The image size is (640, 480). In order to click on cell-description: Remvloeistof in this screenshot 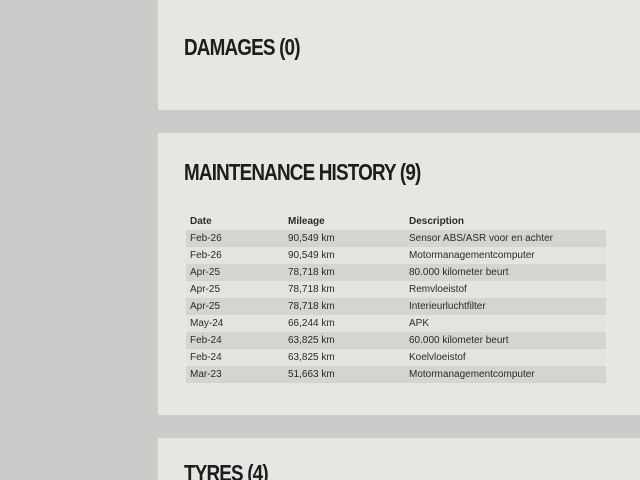, I will do `click(438, 289)`.